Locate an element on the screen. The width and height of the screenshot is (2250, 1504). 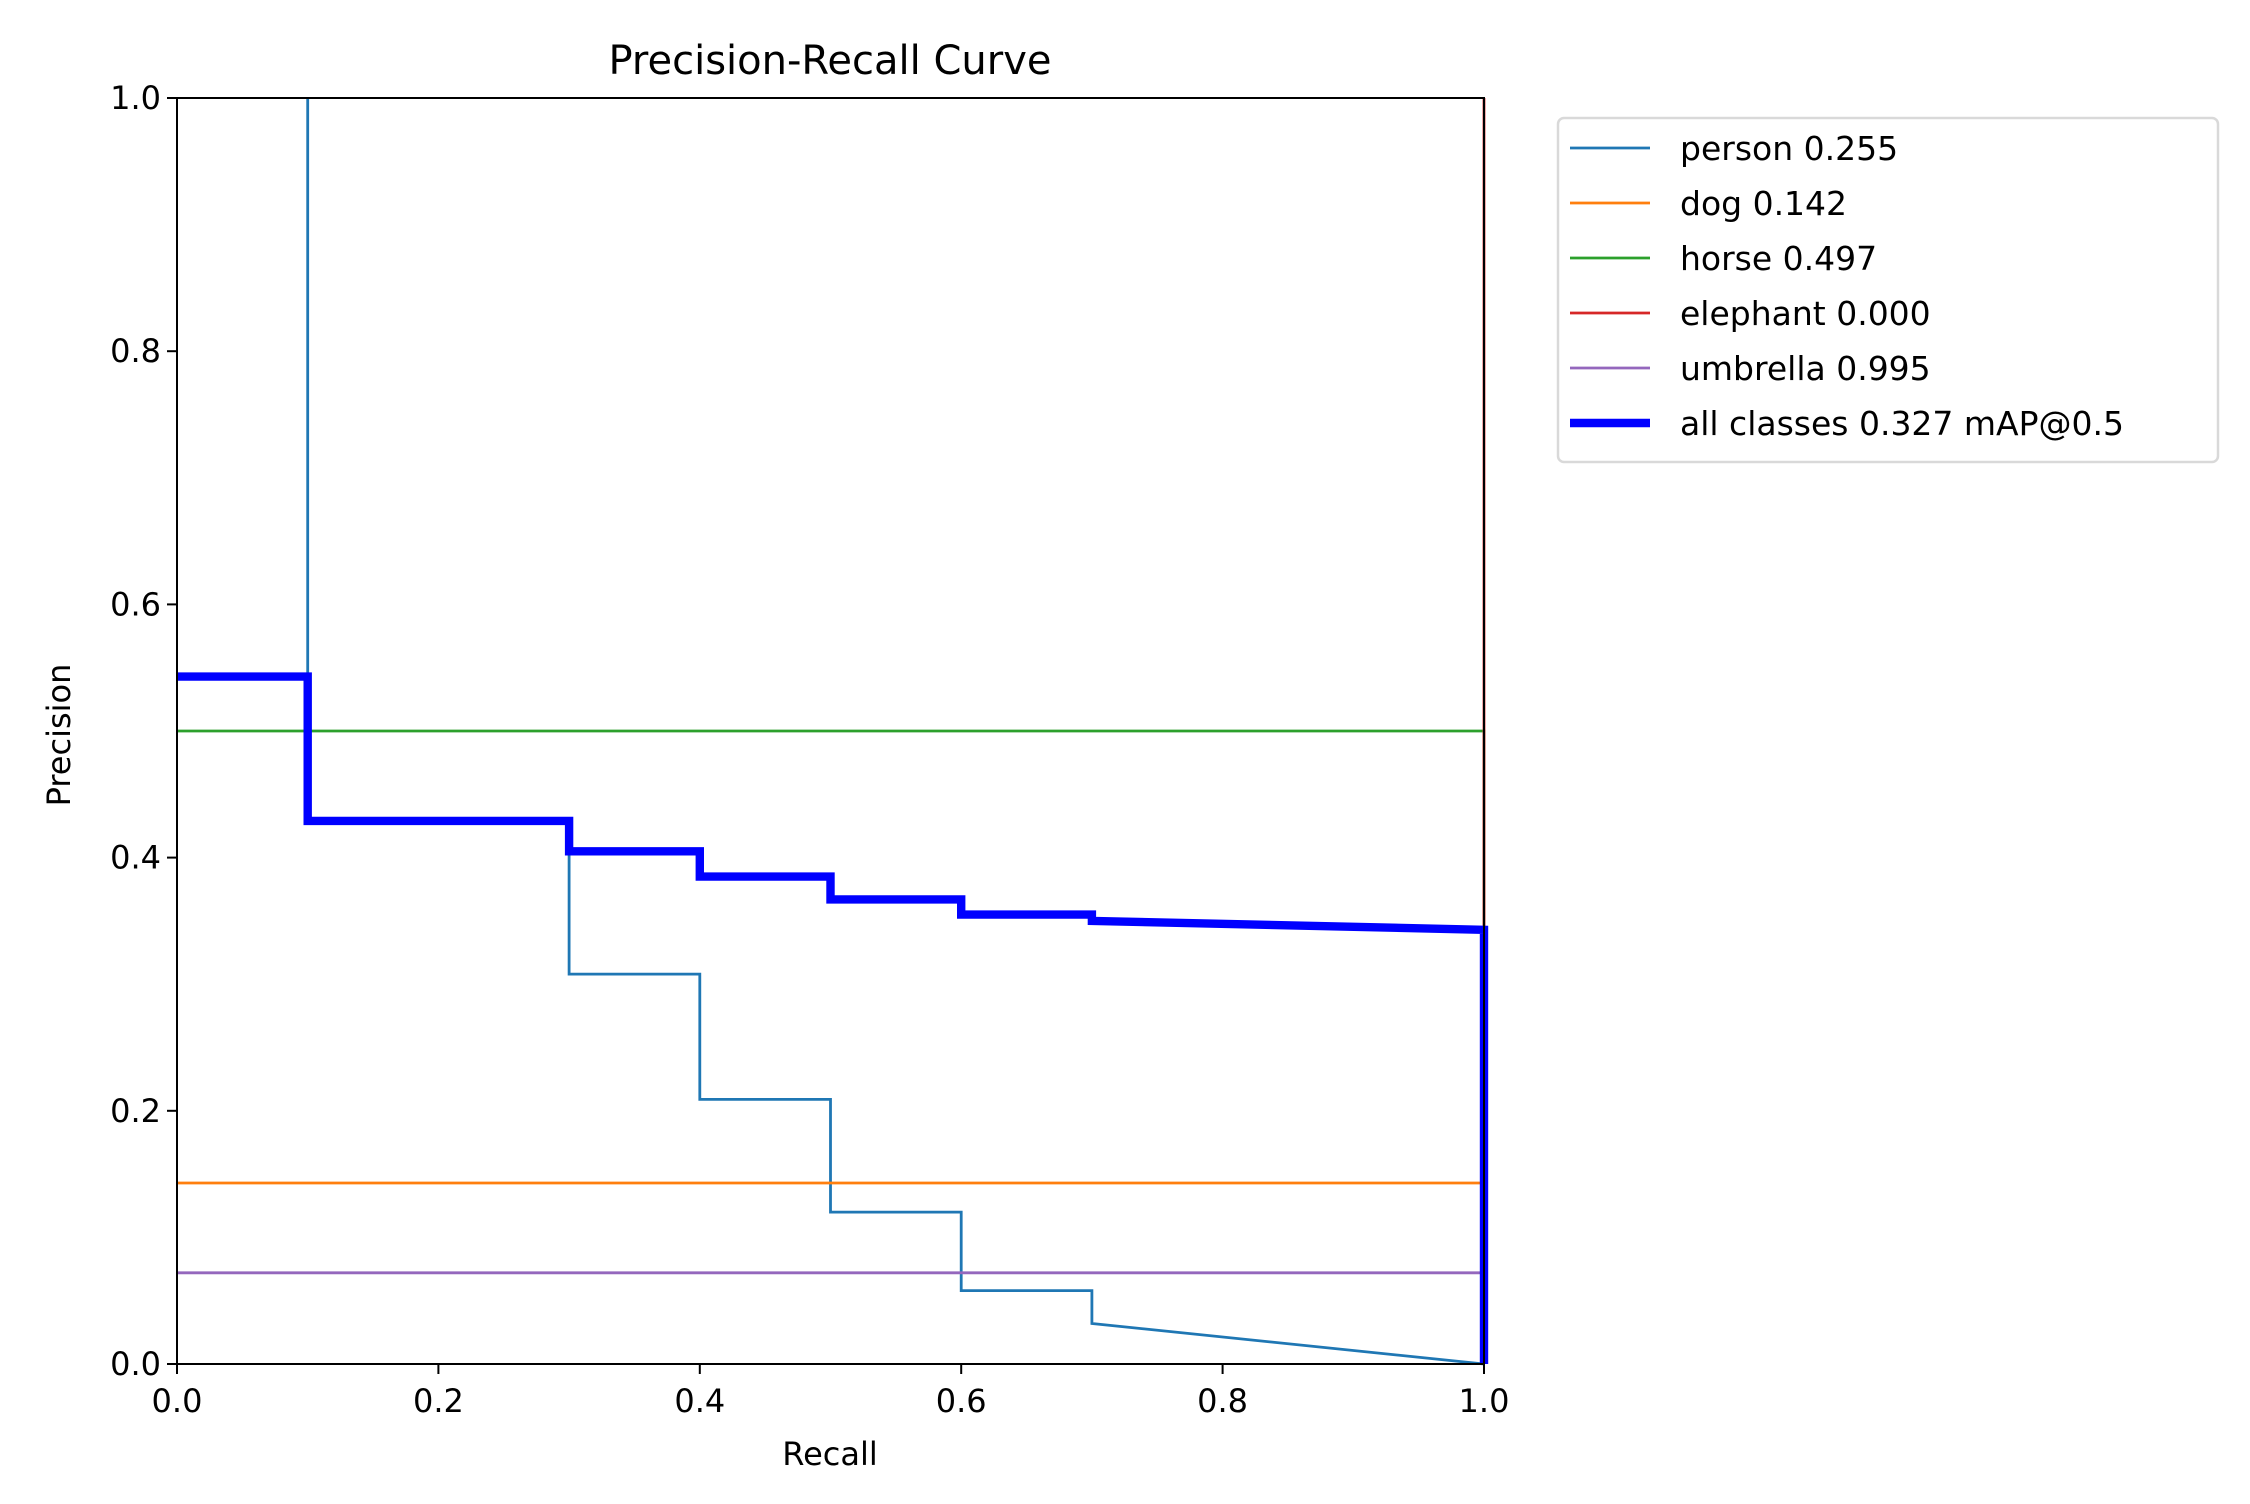
legend-box is located at coordinates (1888, 290).